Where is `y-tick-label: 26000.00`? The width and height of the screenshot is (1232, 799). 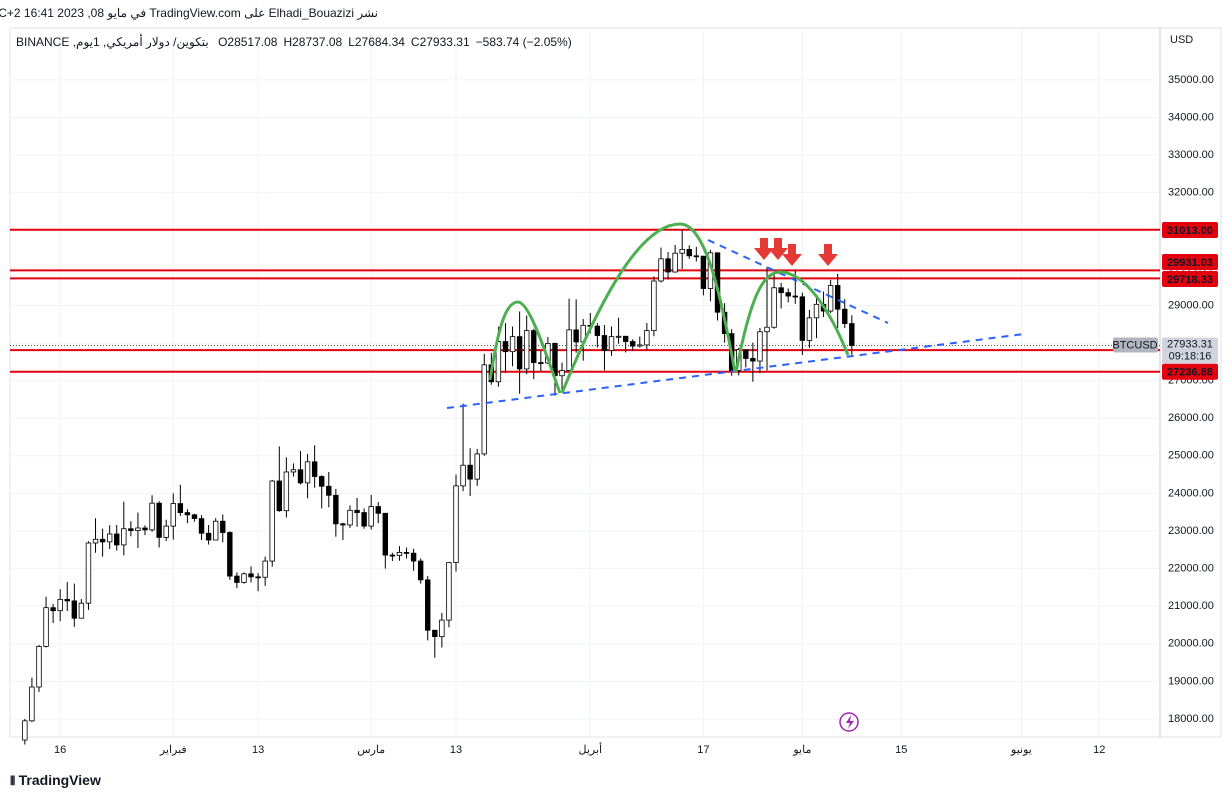
y-tick-label: 26000.00 is located at coordinates (1191, 418).